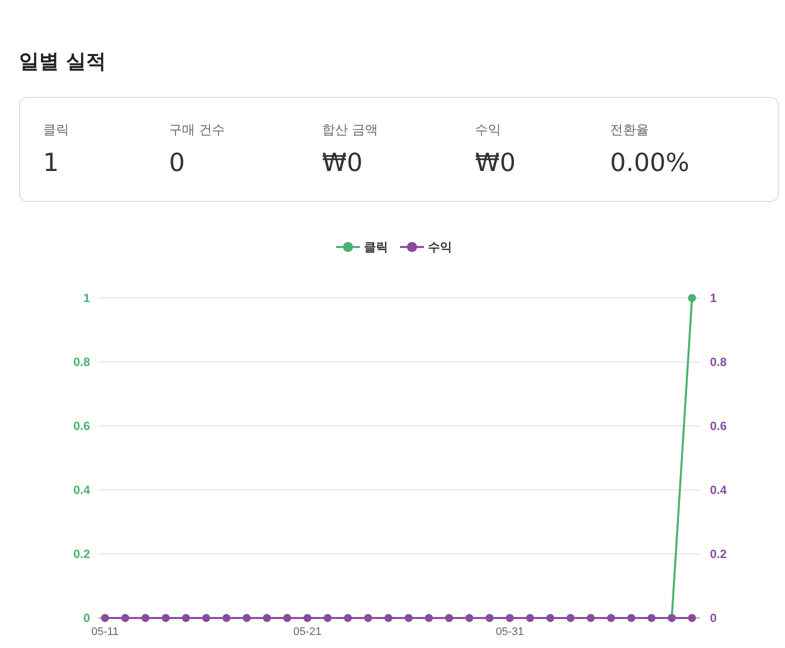 The height and width of the screenshot is (648, 785). I want to click on text: 전환율, so click(629, 130).